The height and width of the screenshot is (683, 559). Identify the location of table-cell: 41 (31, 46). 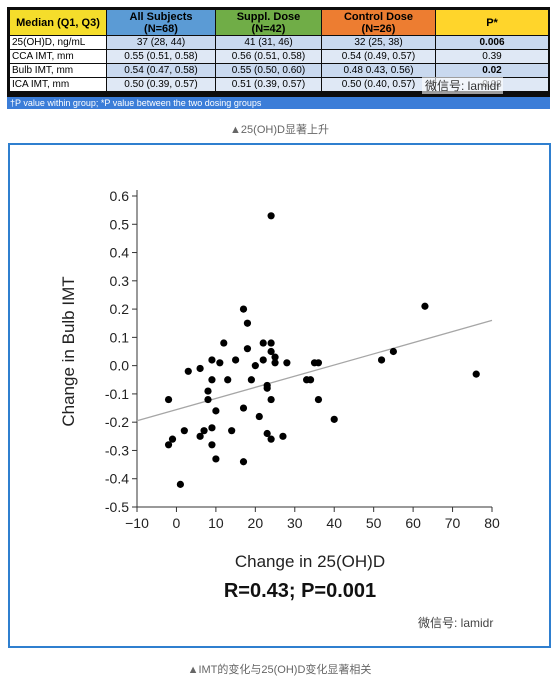
(268, 42).